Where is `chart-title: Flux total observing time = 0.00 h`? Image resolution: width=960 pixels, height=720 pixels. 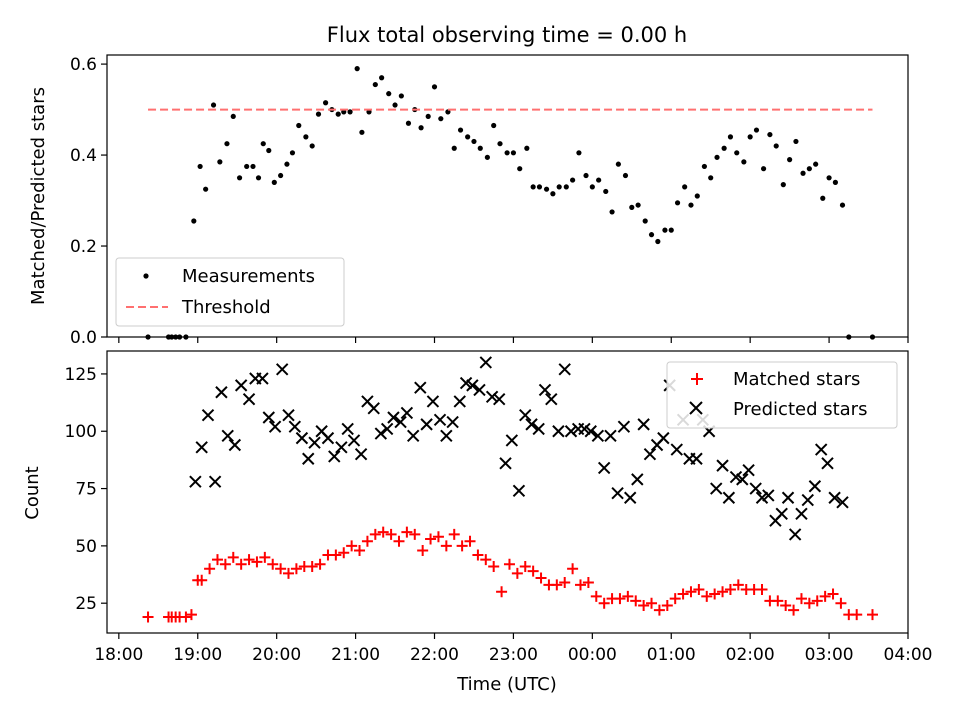 chart-title: Flux total observing time = 0.00 h is located at coordinates (507, 35).